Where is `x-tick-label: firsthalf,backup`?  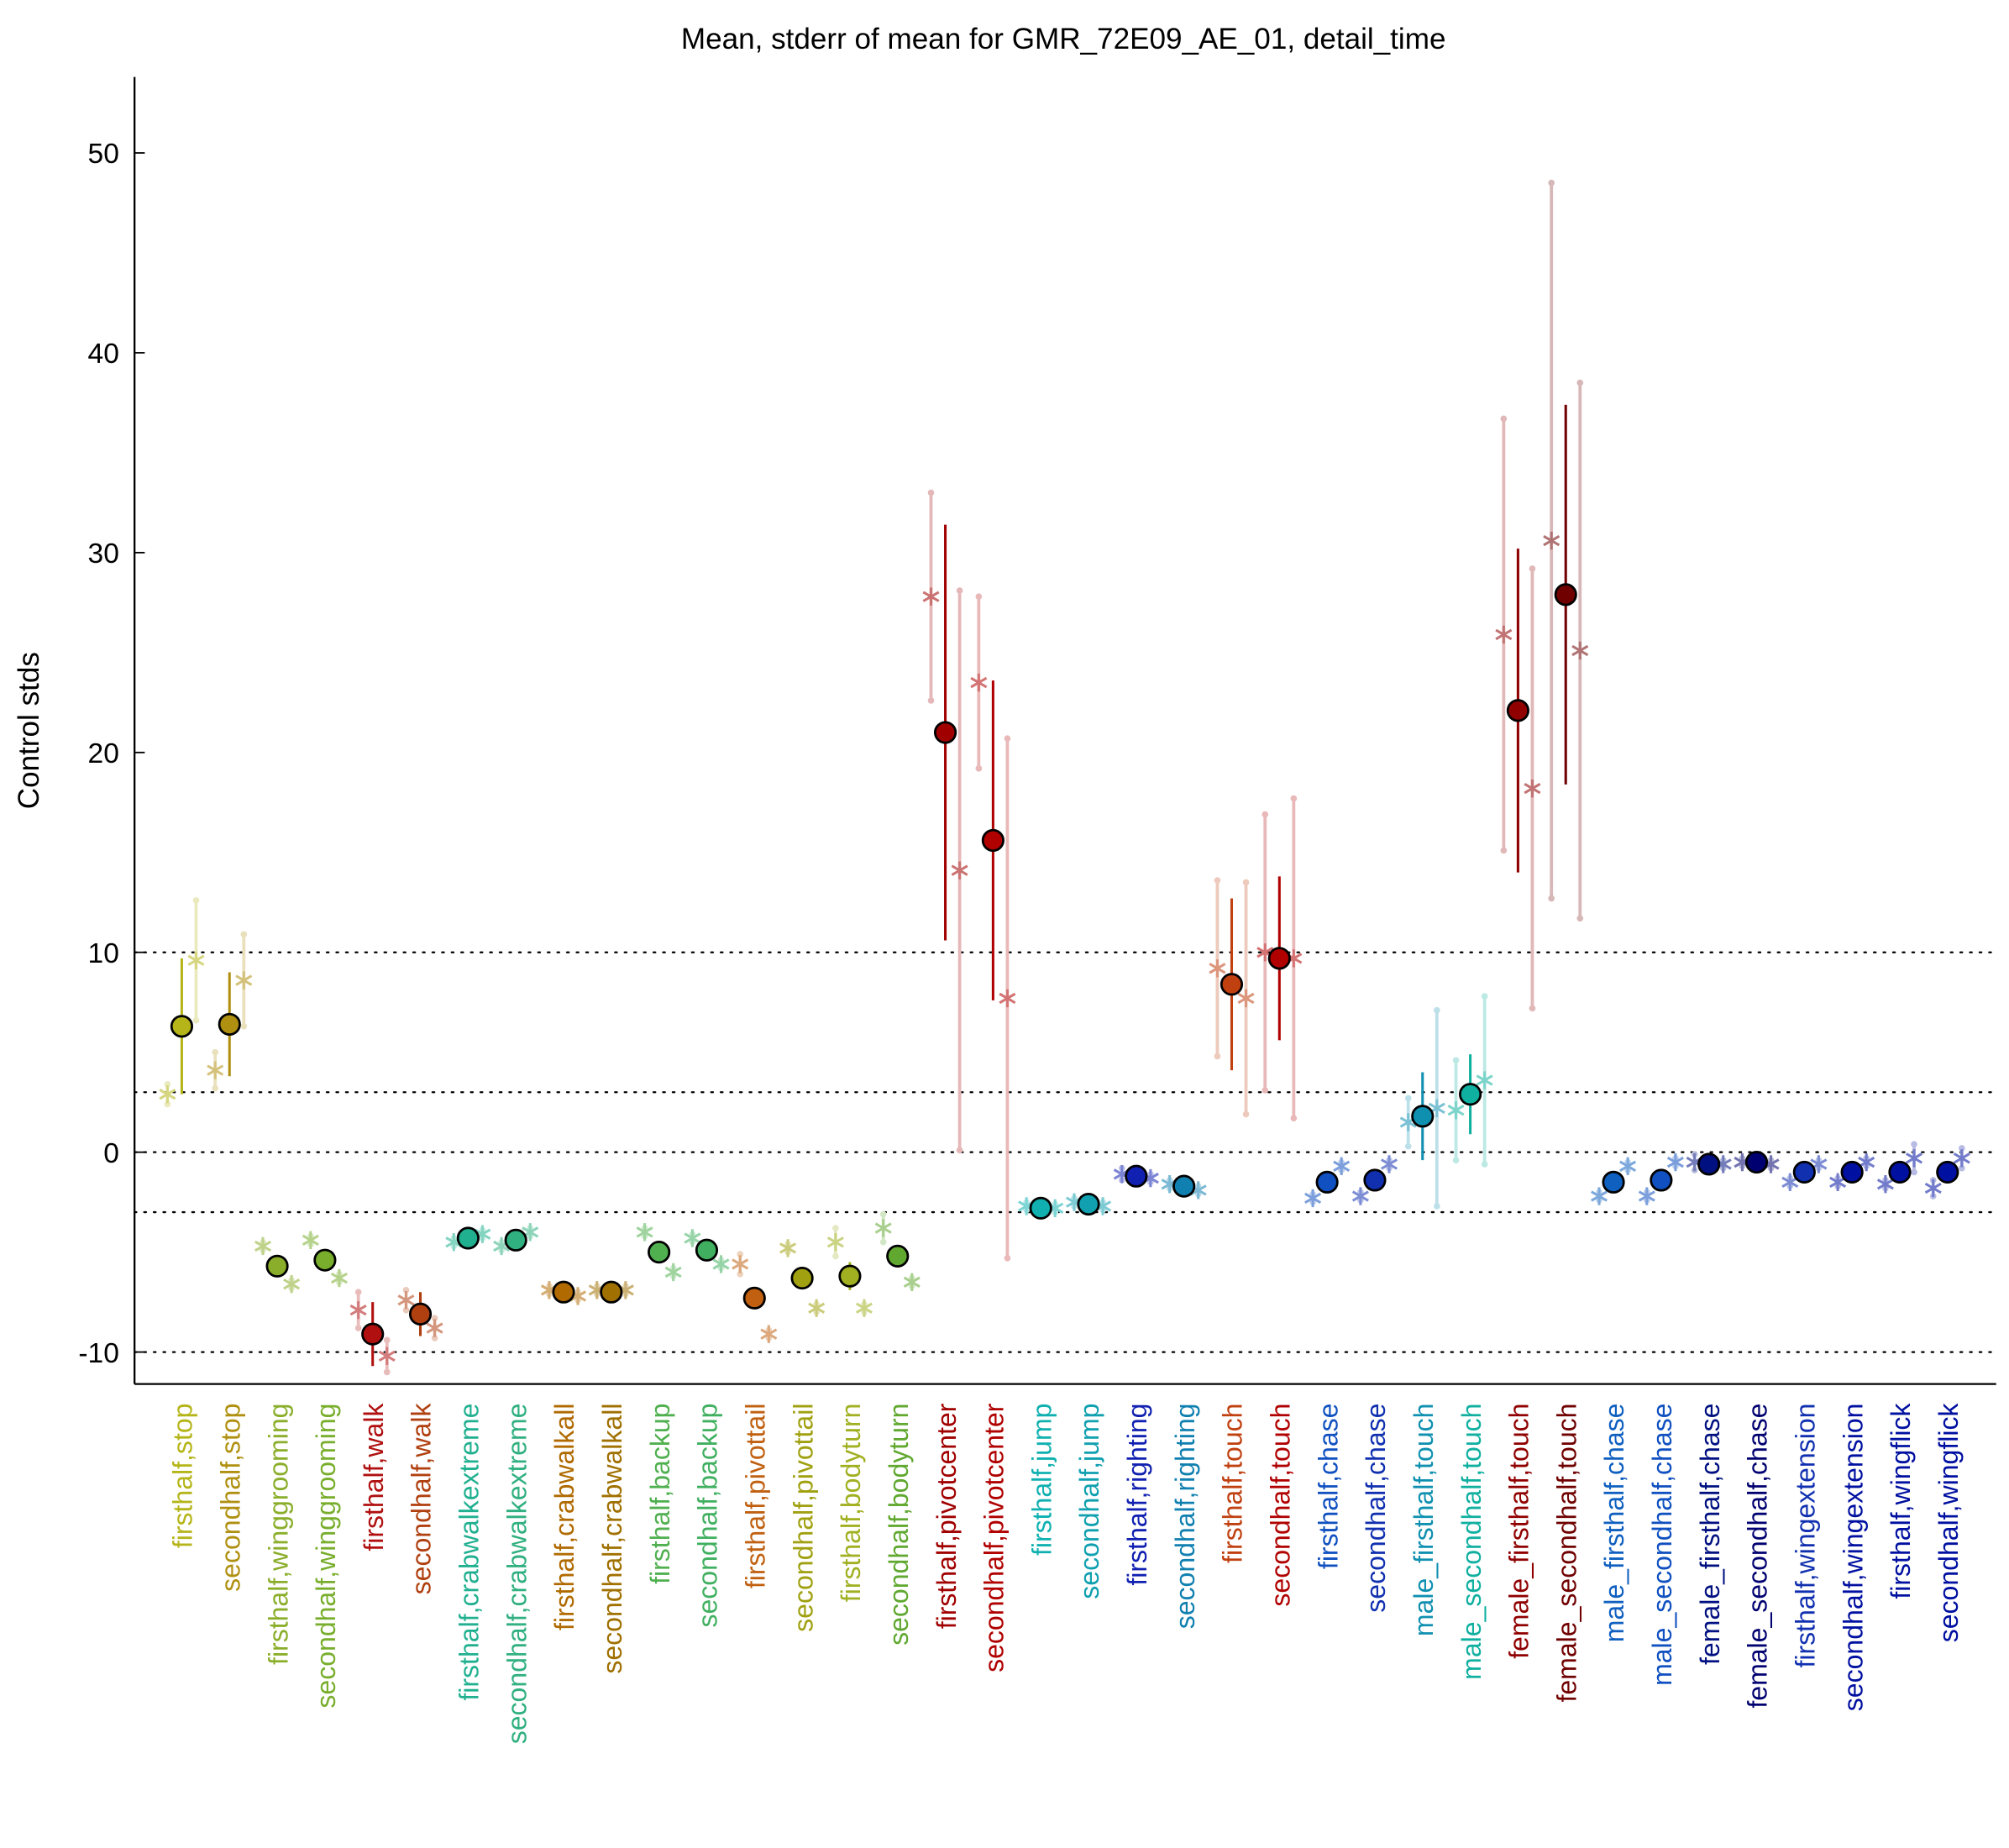 x-tick-label: firsthalf,backup is located at coordinates (660, 1494).